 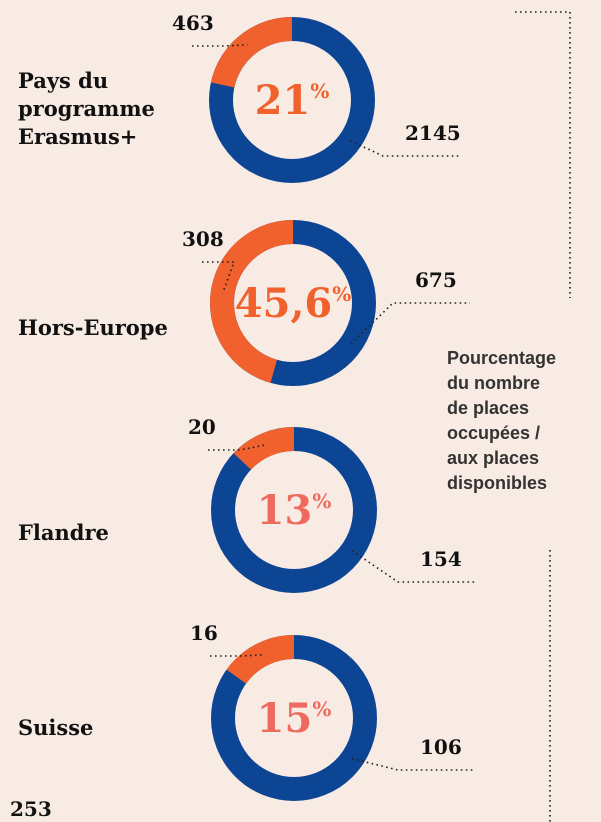 What do you see at coordinates (493, 433) in the screenshot?
I see `caption: occupées /` at bounding box center [493, 433].